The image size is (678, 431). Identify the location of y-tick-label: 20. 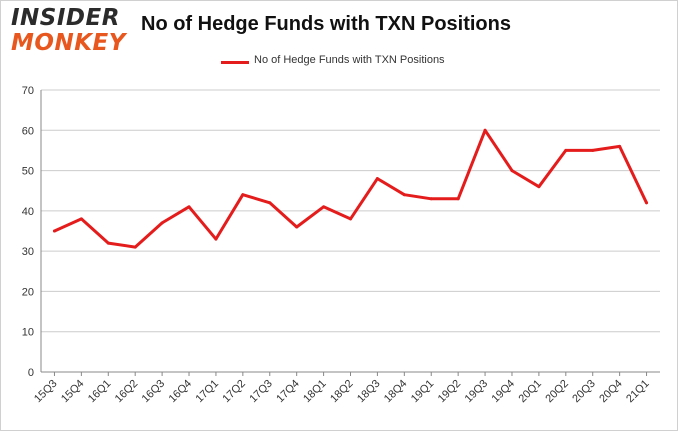
(28, 292).